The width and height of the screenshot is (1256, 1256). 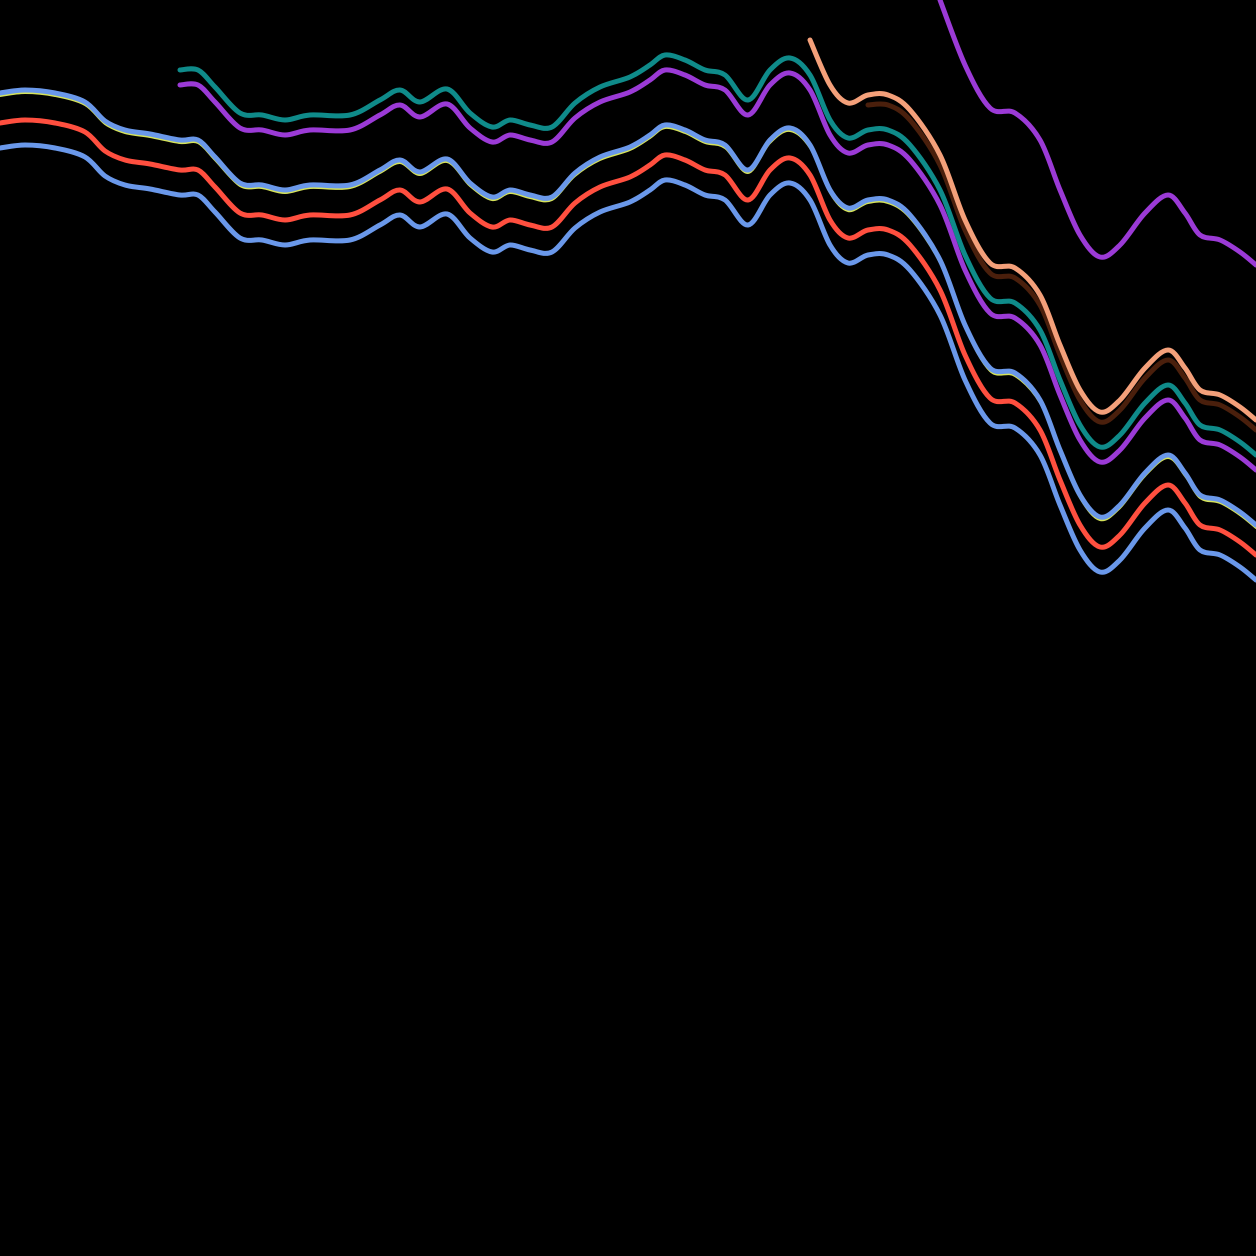 What do you see at coordinates (1096, 134) in the screenshot?
I see `violet-line-top` at bounding box center [1096, 134].